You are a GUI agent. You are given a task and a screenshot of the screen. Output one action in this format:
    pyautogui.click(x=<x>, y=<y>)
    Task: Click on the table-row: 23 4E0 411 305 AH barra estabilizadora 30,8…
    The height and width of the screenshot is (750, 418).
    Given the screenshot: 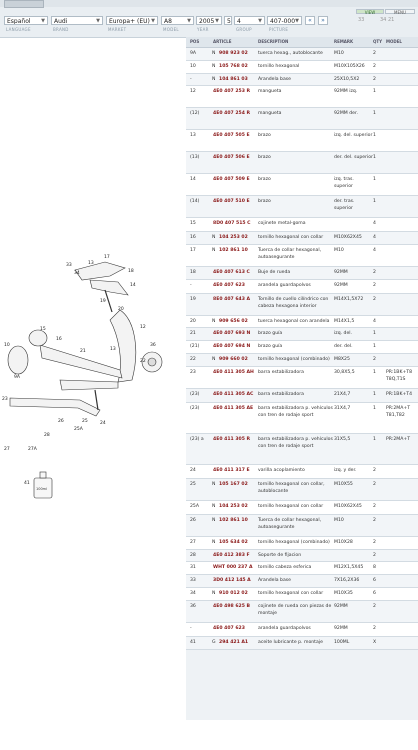 What is the action you would take?
    pyautogui.click(x=302, y=378)
    